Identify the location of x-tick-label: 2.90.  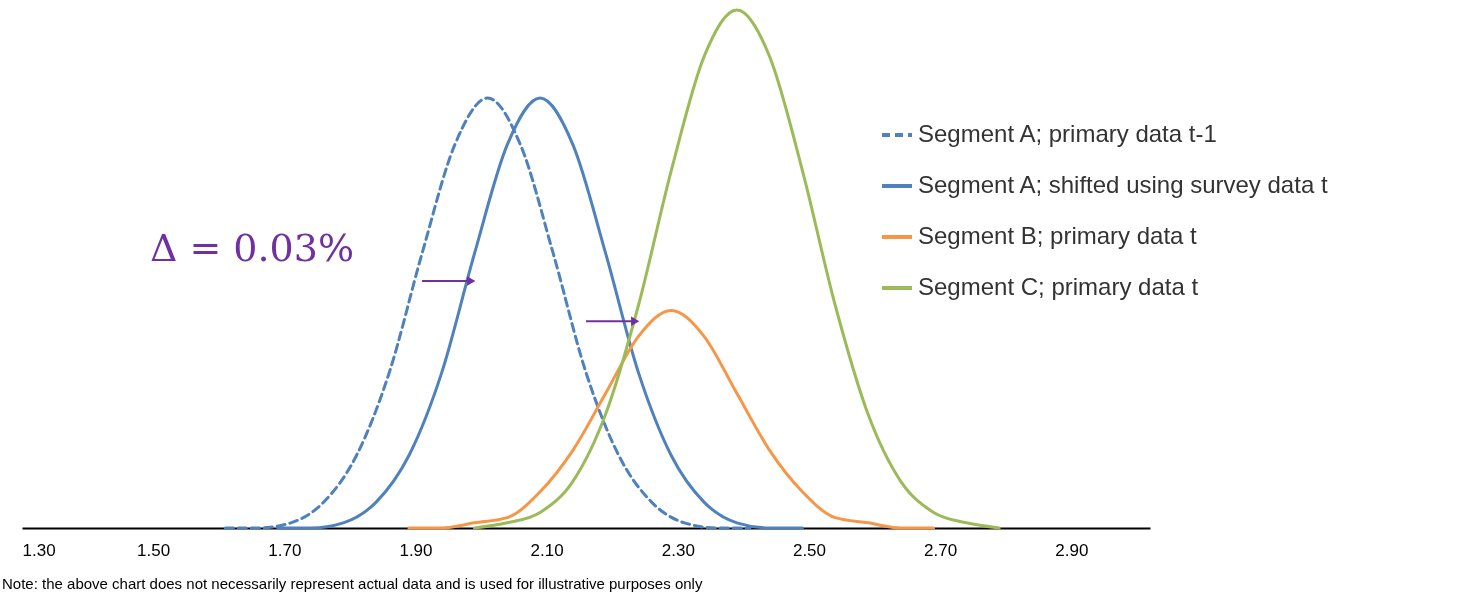
(1072, 550).